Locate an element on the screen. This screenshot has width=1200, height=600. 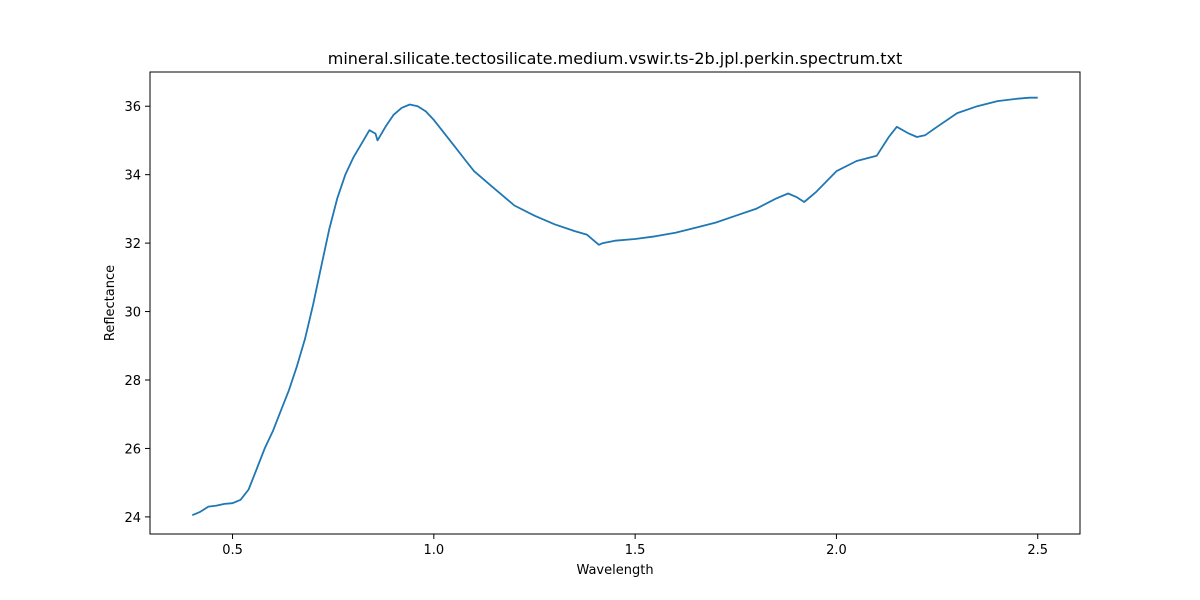
x-tick-label: 1.0 is located at coordinates (433, 550).